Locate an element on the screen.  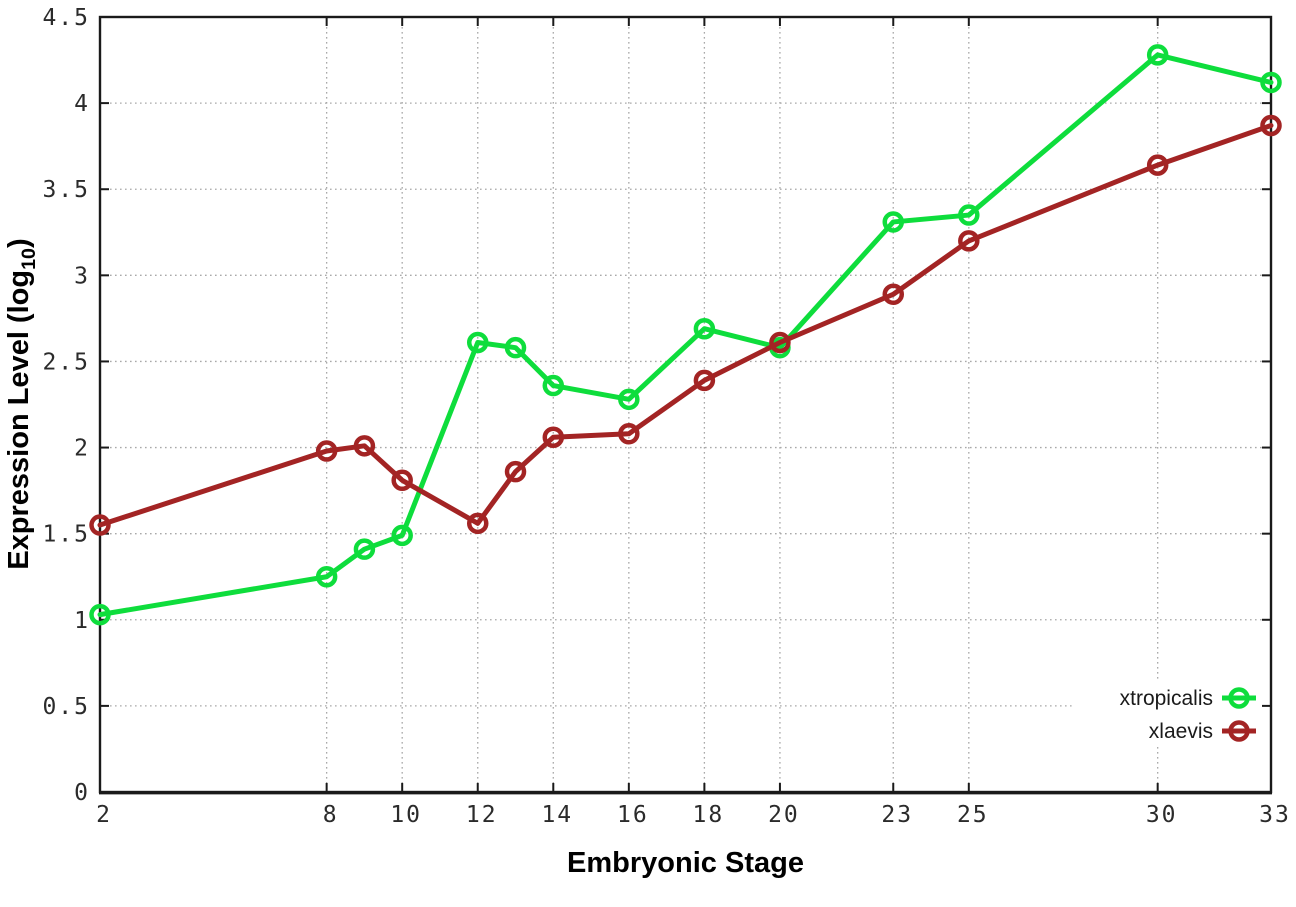
x-tick-label: 16 is located at coordinates (633, 815).